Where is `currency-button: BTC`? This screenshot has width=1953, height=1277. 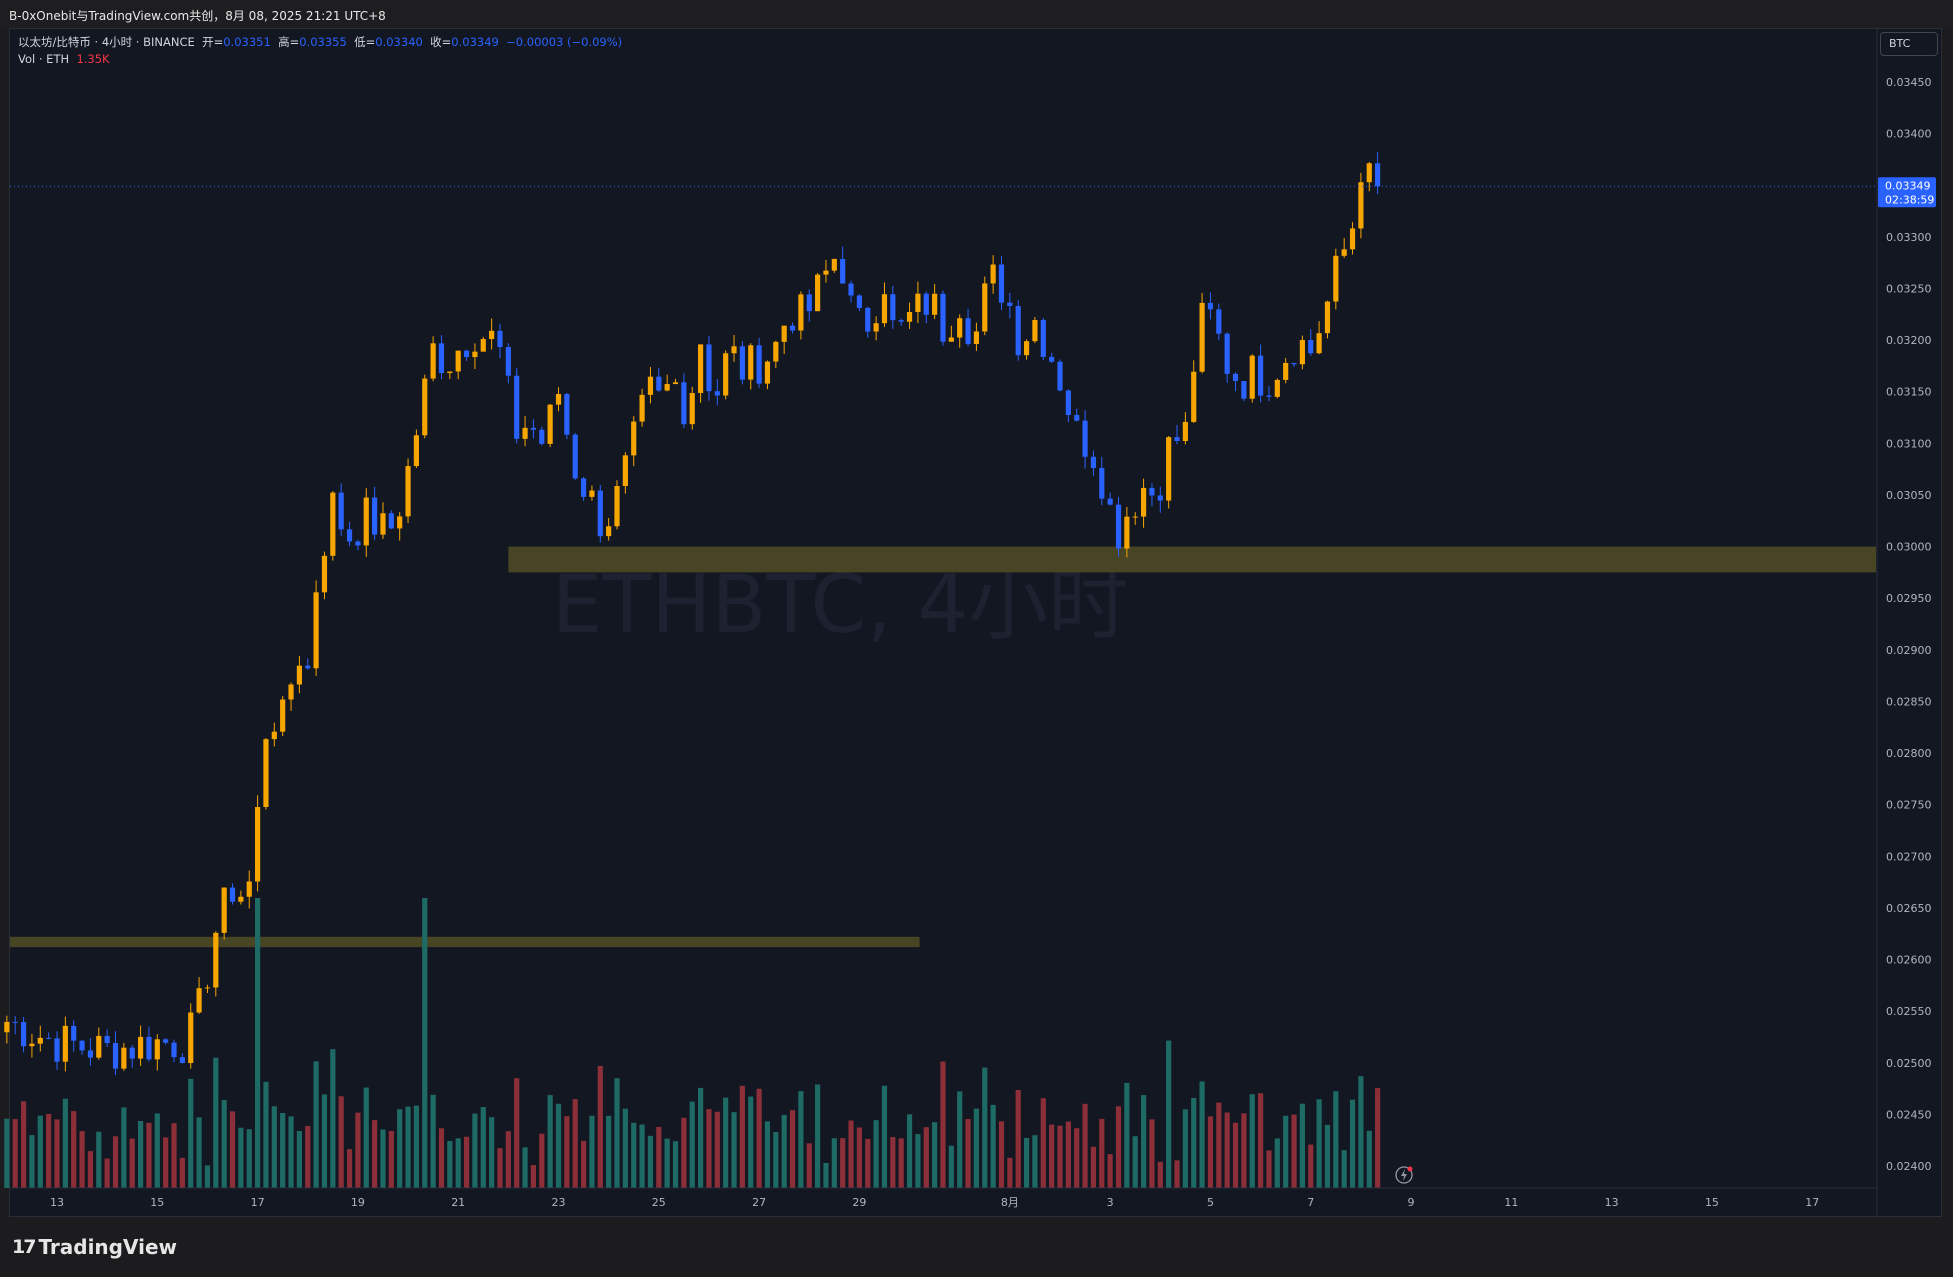
currency-button: BTC is located at coordinates (1909, 44).